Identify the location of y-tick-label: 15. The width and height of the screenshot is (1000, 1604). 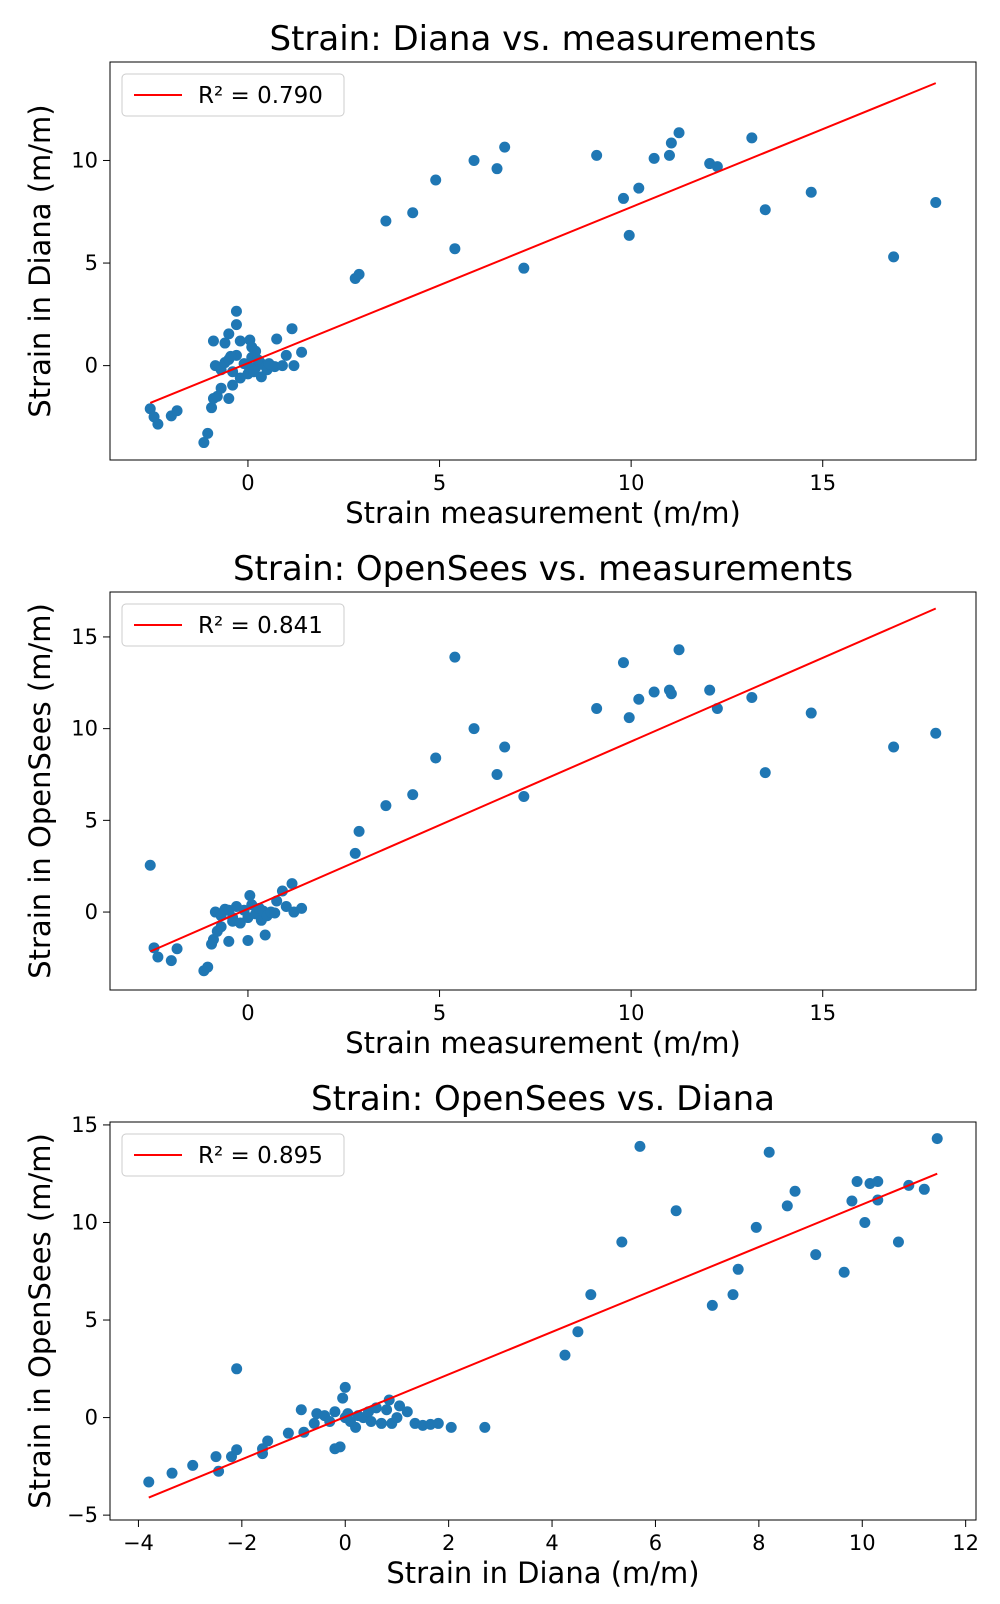
(84, 1125).